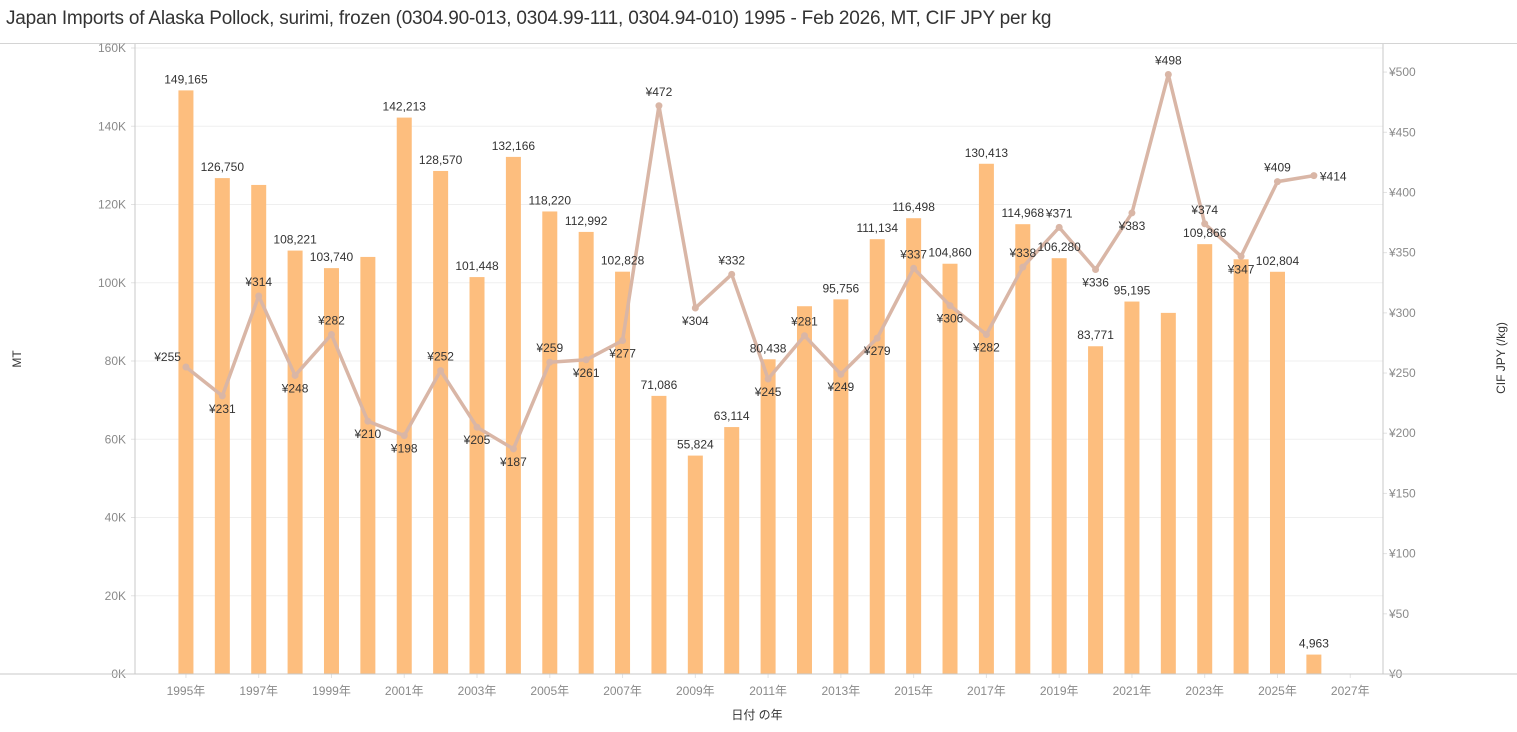 This screenshot has width=1517, height=732. I want to click on bar-value-label: 112,992, so click(586, 221).